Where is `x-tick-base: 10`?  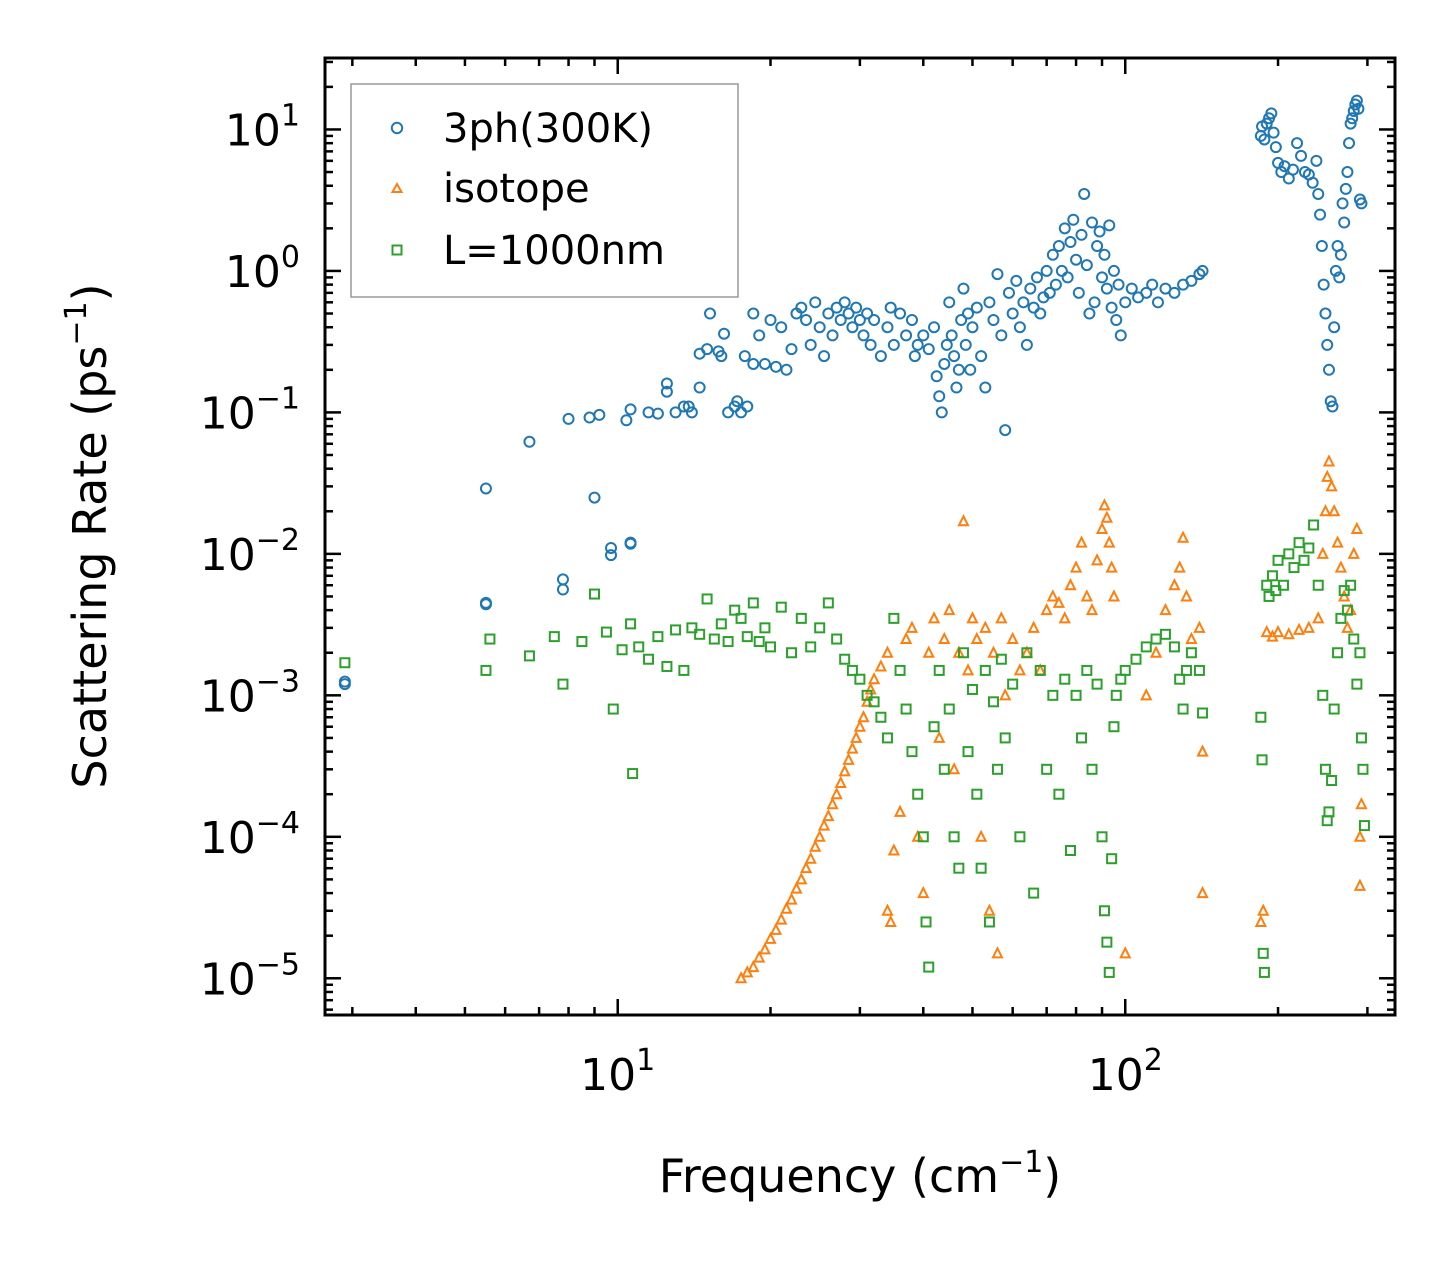 x-tick-base: 10 is located at coordinates (1116, 1075).